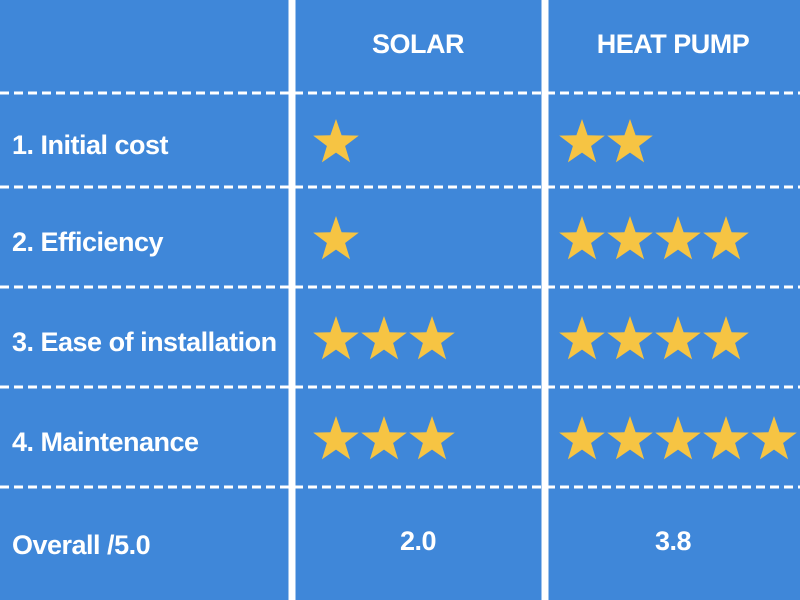  Describe the element at coordinates (418, 541) in the screenshot. I see `overall-value: 2.0` at that location.